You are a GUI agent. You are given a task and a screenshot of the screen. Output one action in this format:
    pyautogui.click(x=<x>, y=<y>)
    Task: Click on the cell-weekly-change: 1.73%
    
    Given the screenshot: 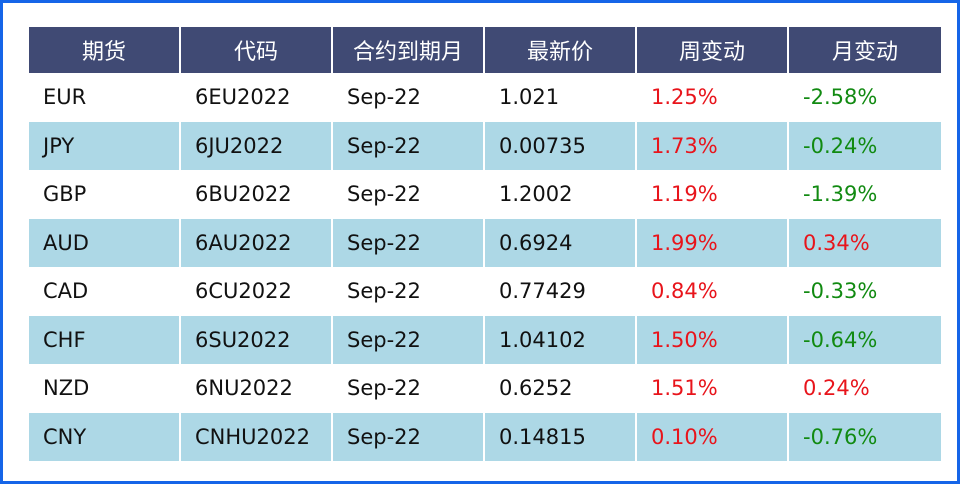 What is the action you would take?
    pyautogui.click(x=713, y=145)
    